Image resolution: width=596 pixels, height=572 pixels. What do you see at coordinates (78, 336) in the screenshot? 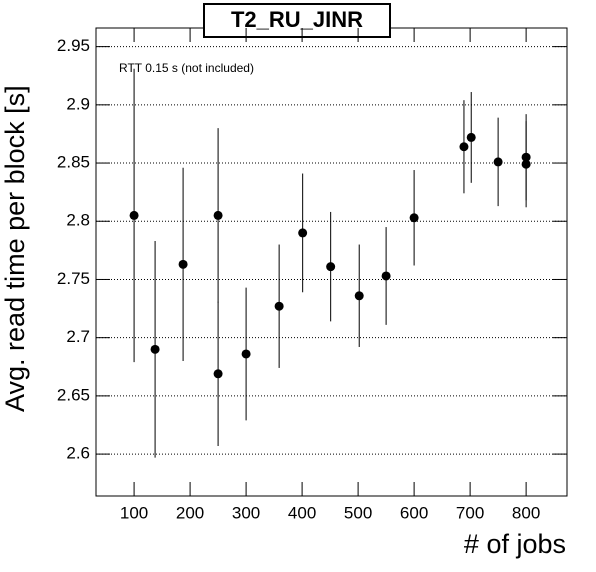
I see `y-tick-label: 2.7` at bounding box center [78, 336].